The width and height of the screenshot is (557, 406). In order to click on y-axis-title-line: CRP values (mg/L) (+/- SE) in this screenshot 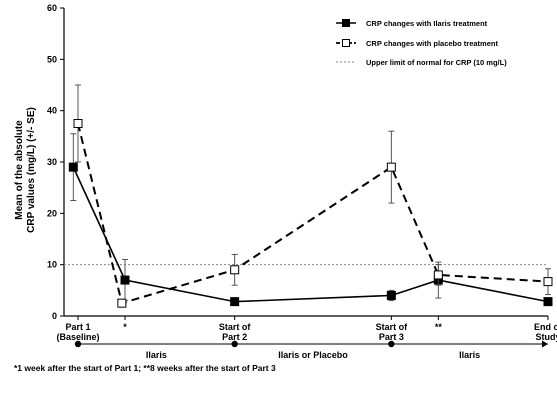, I will do `click(31, 170)`.